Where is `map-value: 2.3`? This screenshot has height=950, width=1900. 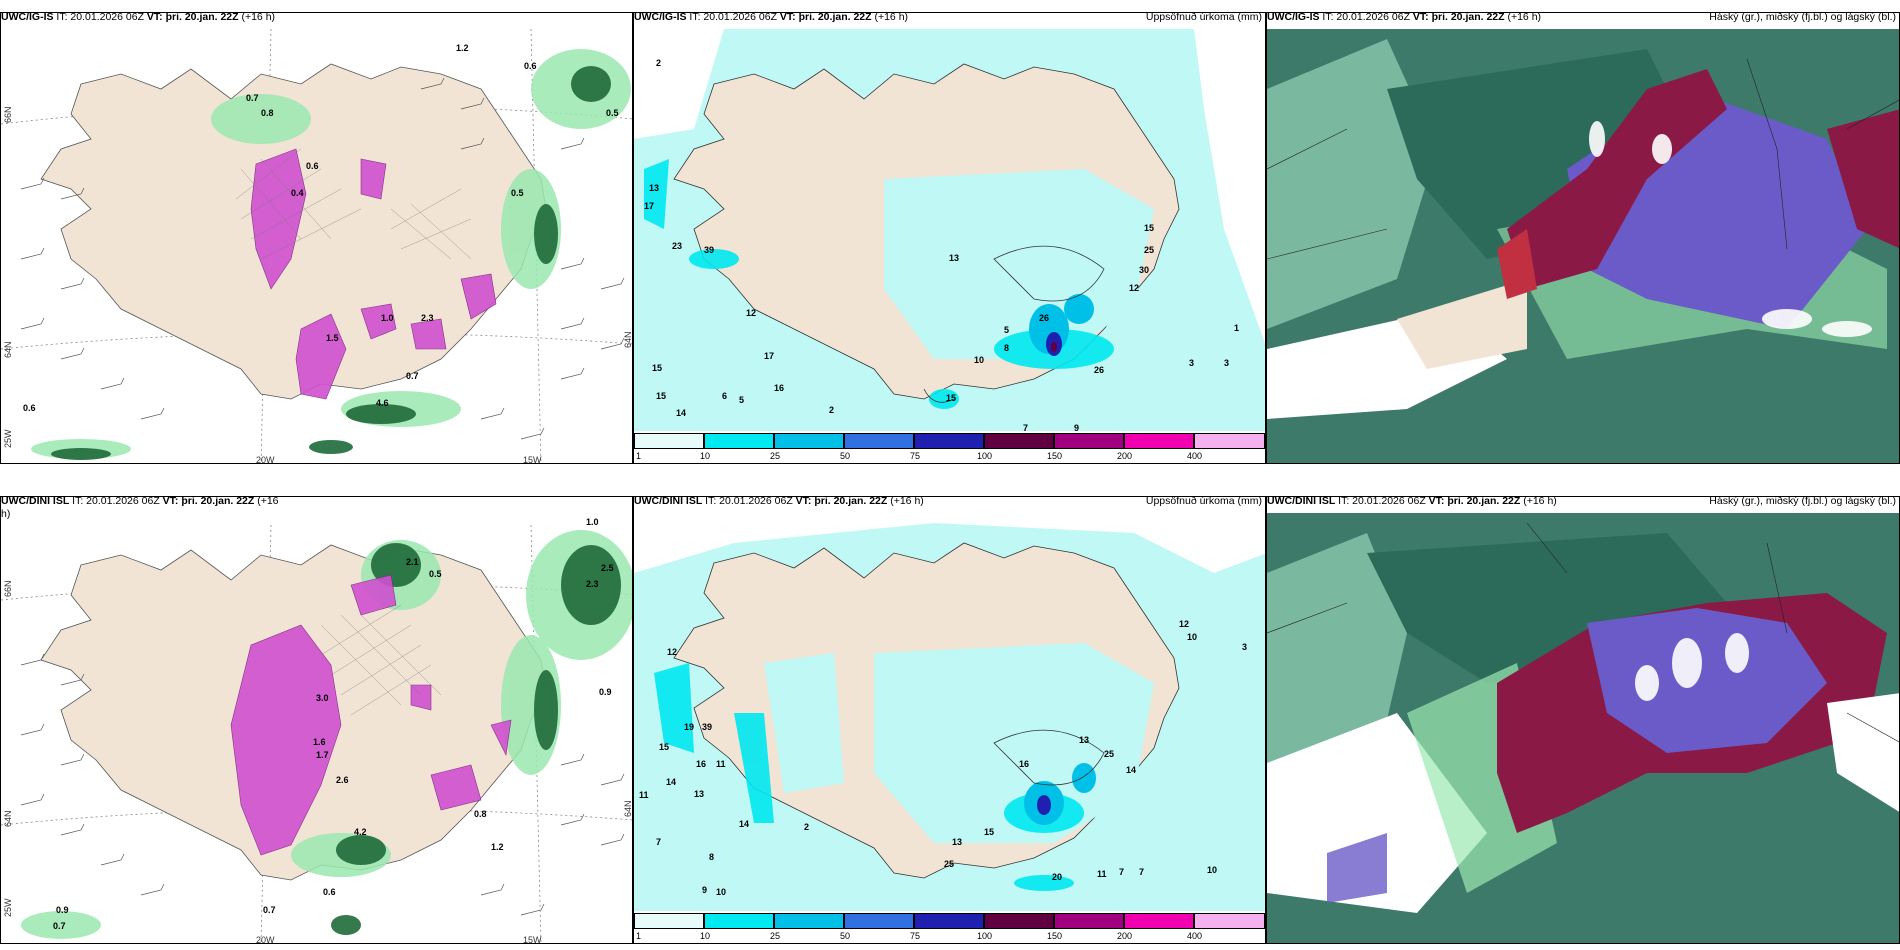
map-value: 2.3 is located at coordinates (592, 584).